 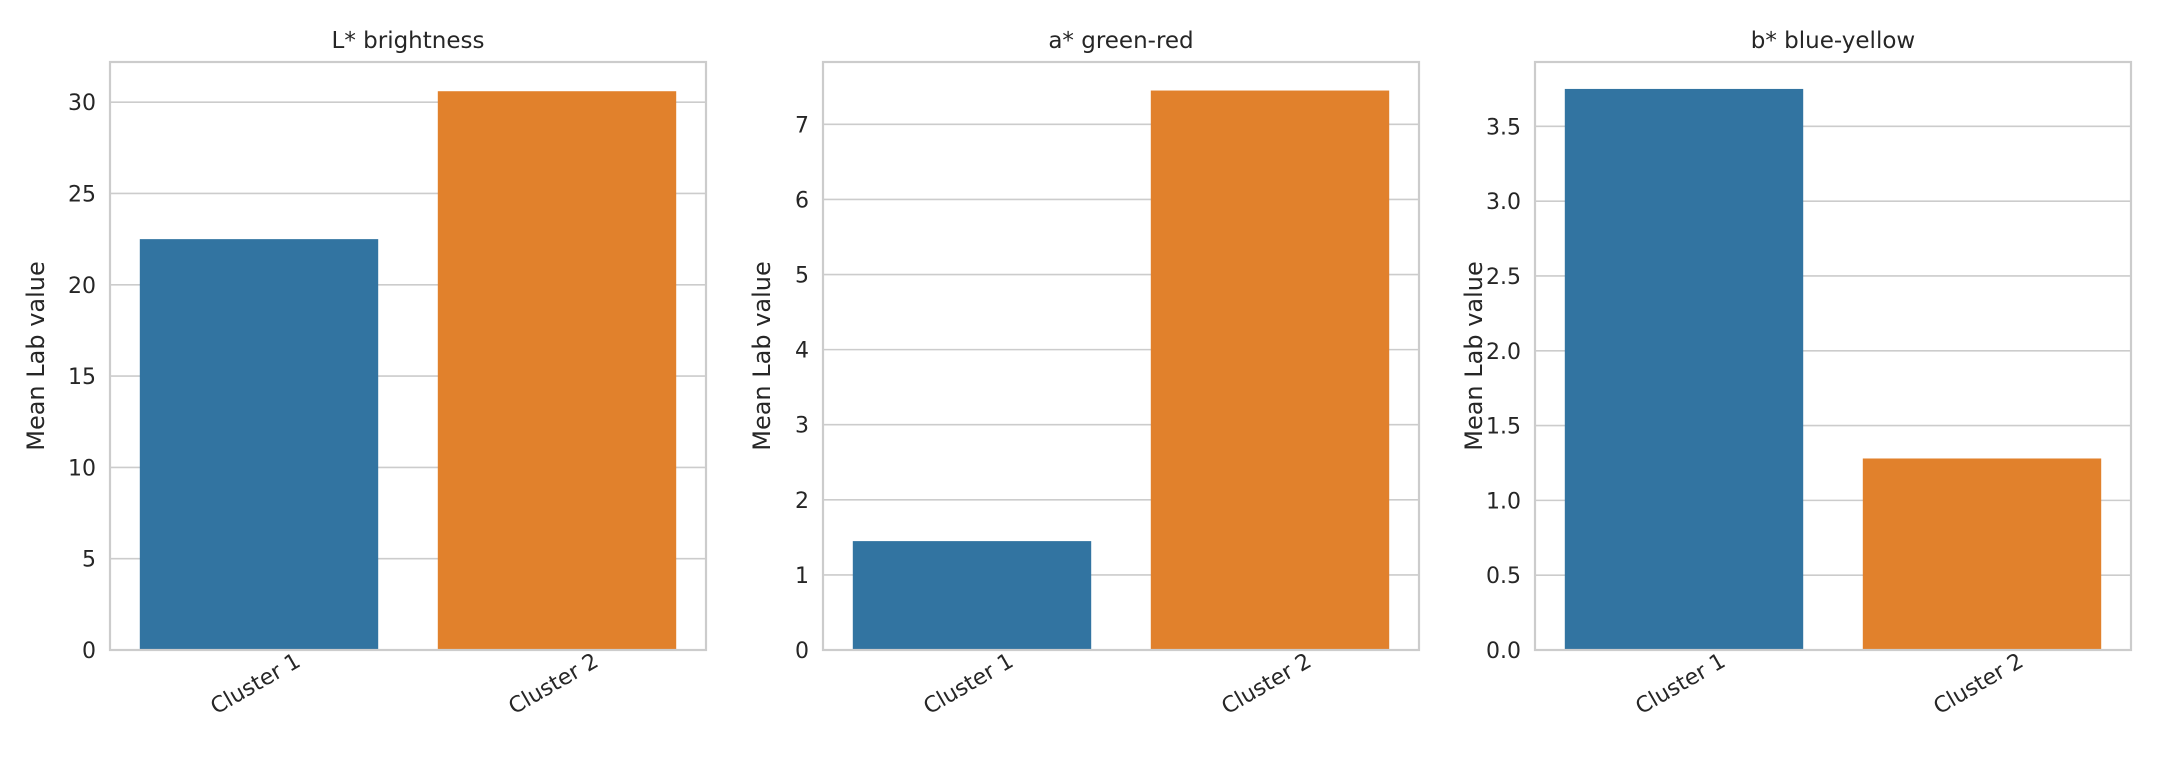 What do you see at coordinates (802, 501) in the screenshot?
I see `y-tick-label: 2` at bounding box center [802, 501].